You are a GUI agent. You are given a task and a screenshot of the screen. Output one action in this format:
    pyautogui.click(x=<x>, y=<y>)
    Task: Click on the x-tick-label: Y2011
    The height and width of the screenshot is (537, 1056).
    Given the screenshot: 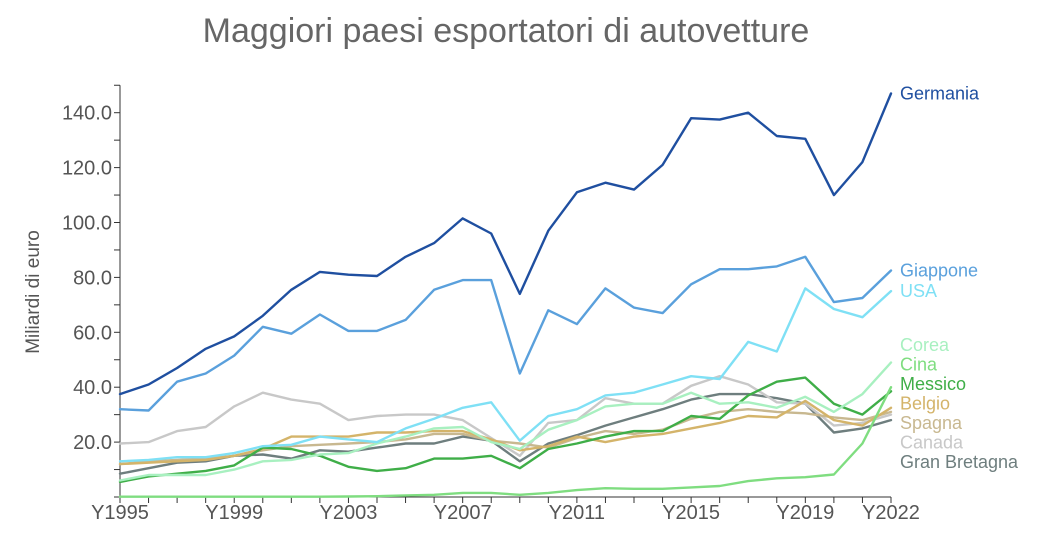 What is the action you would take?
    pyautogui.click(x=577, y=513)
    